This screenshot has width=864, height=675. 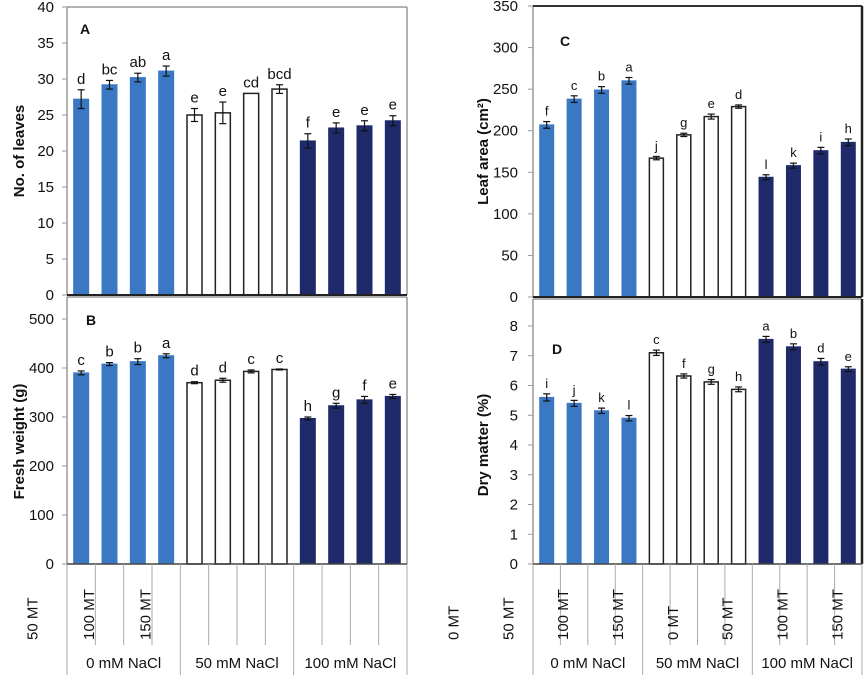 What do you see at coordinates (514, 326) in the screenshot?
I see `panel-d-ytick-label: 8` at bounding box center [514, 326].